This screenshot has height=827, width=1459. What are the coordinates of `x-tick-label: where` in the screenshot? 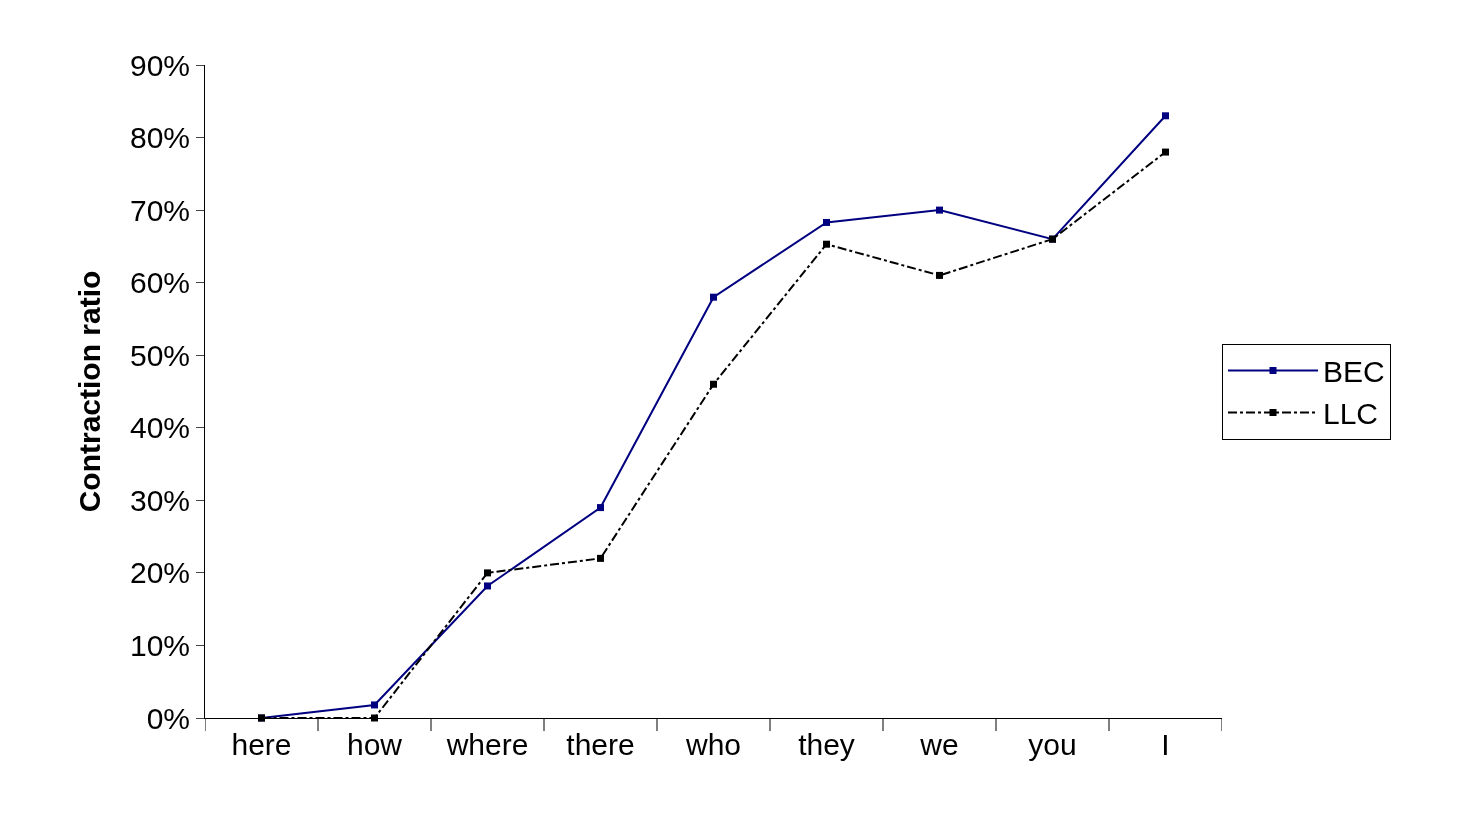 It's located at (487, 744).